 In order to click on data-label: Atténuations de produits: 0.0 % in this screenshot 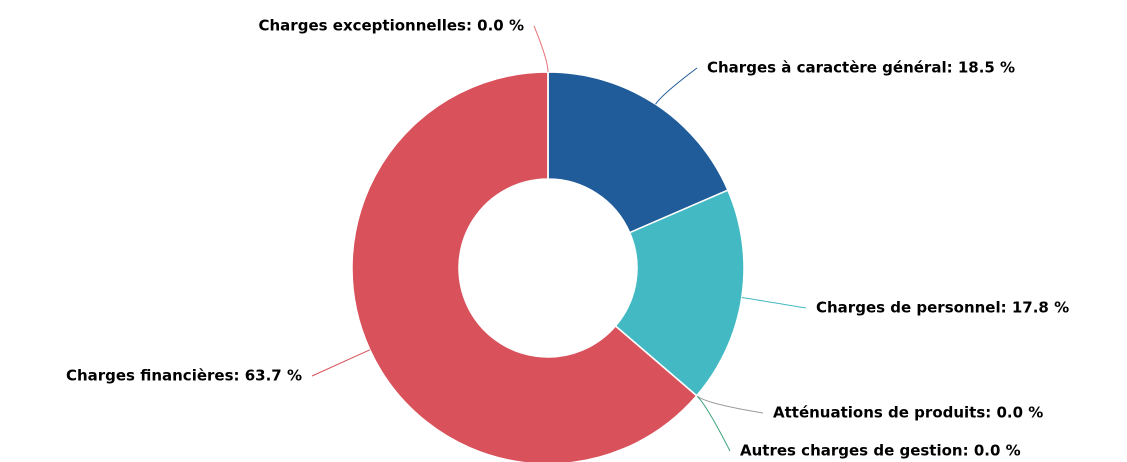, I will do `click(908, 413)`.